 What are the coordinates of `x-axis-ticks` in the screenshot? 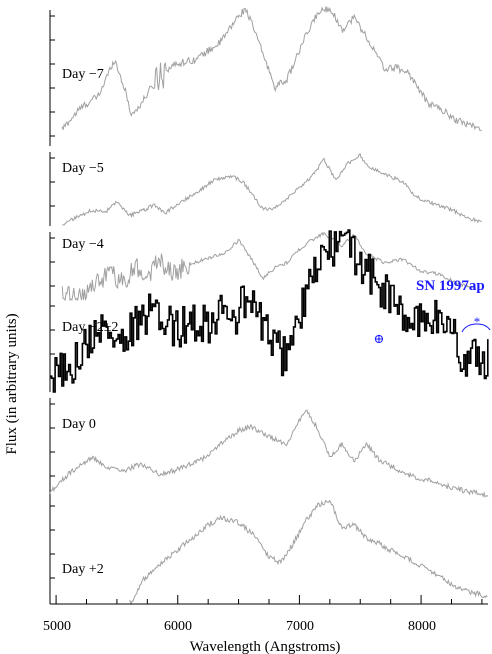 It's located at (269, 599).